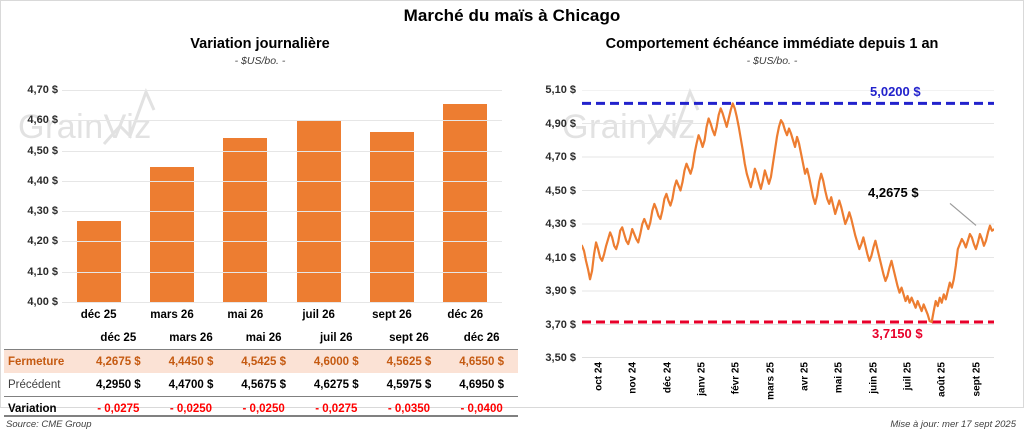  Describe the element at coordinates (118, 361) in the screenshot. I see `table-cell: 4,2675 $` at that location.